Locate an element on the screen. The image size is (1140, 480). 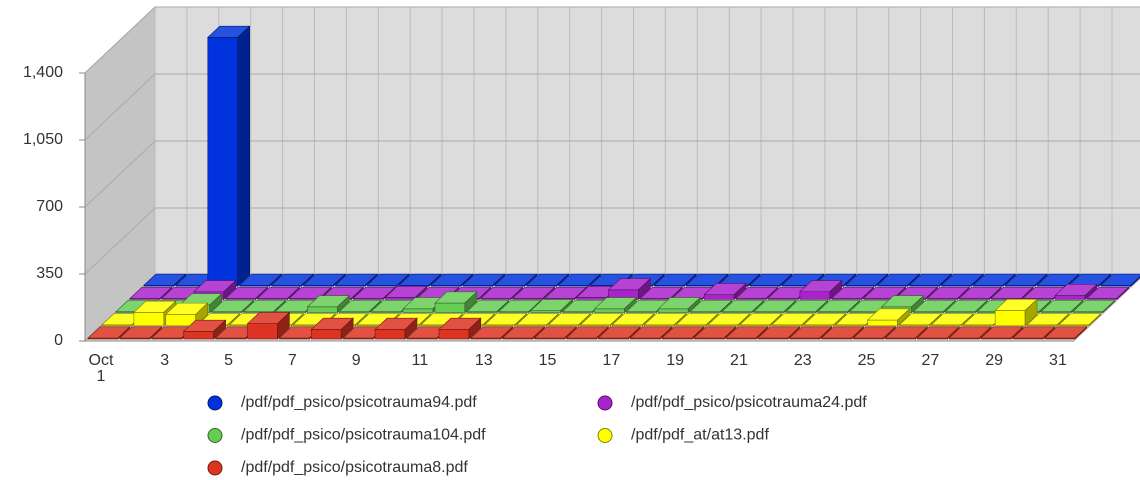
x-tick-label: Oct 1 is located at coordinates (101, 368).